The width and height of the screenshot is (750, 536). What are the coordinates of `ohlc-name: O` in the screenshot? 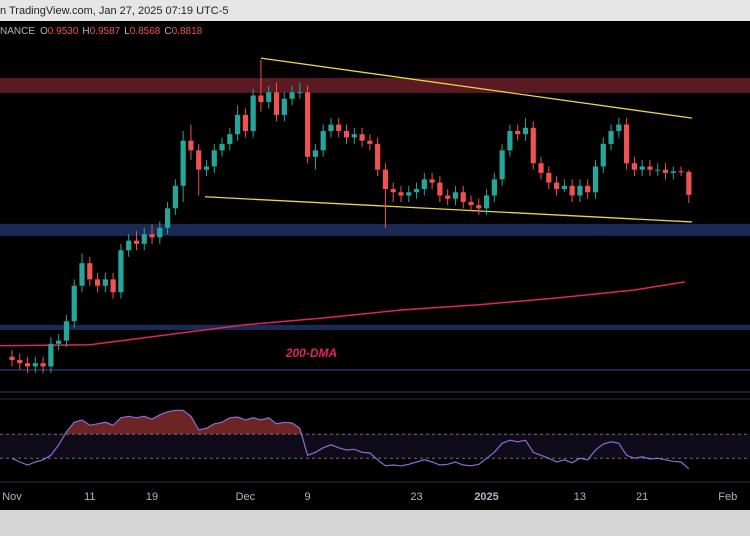 It's located at (44, 31).